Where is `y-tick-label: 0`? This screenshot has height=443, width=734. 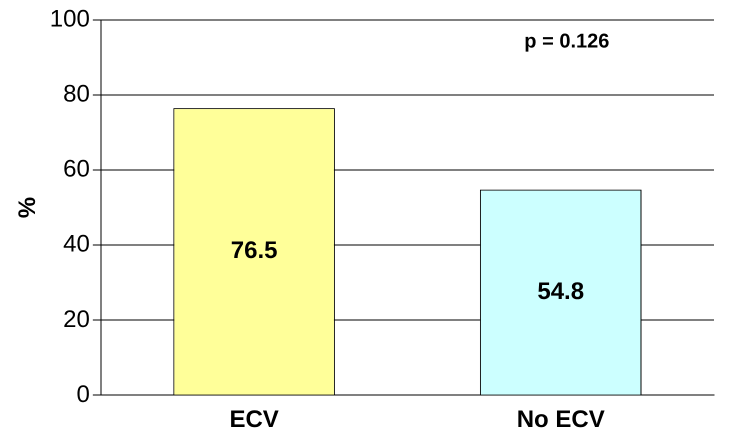
y-tick-label: 0 is located at coordinates (83, 394).